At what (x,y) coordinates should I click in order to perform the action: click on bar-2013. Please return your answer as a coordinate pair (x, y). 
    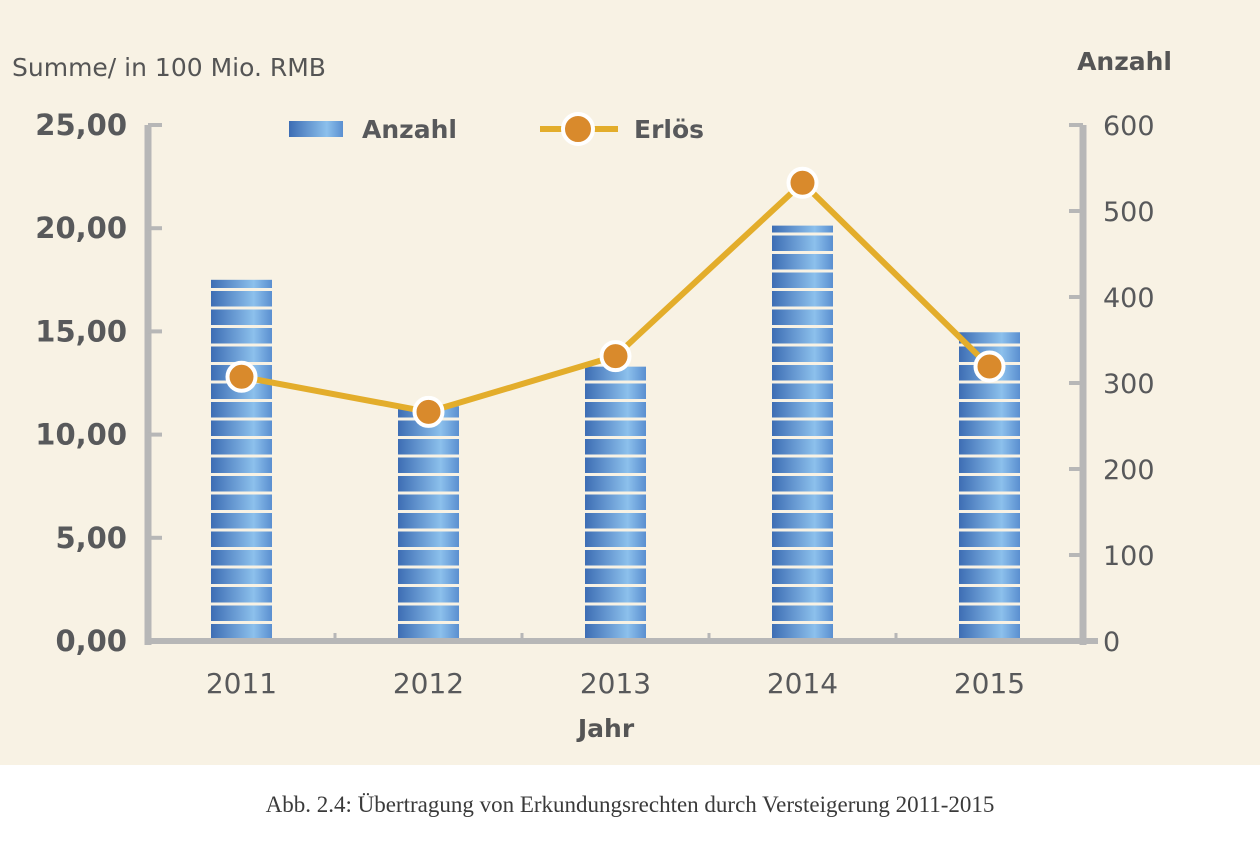
    Looking at the image, I should click on (615, 503).